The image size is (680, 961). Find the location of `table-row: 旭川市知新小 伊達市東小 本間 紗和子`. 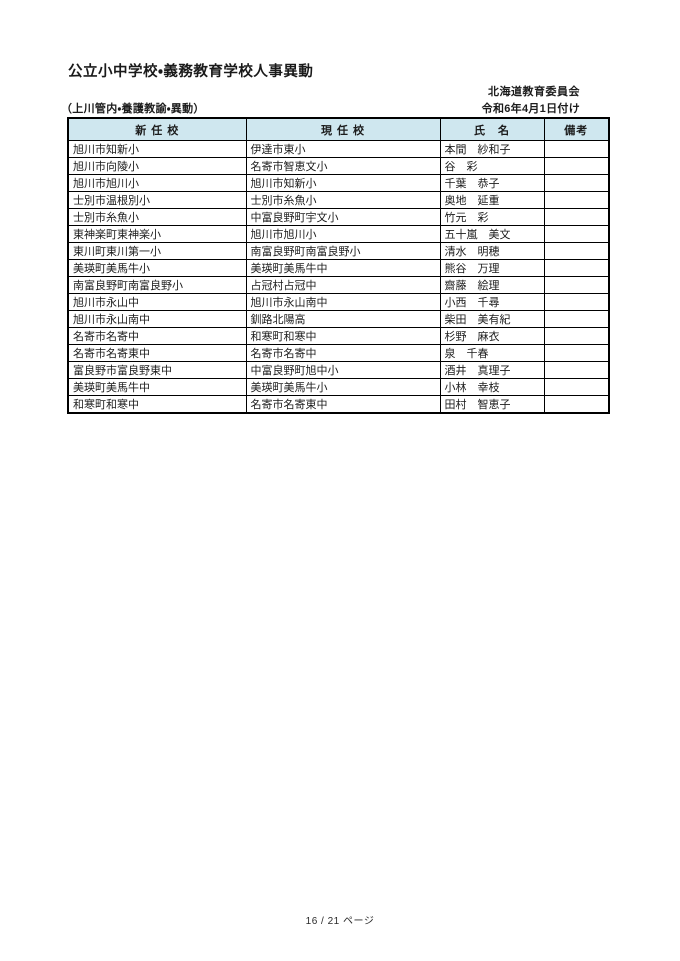

table-row: 旭川市知新小 伊達市東小 本間 紗和子 is located at coordinates (338, 149).